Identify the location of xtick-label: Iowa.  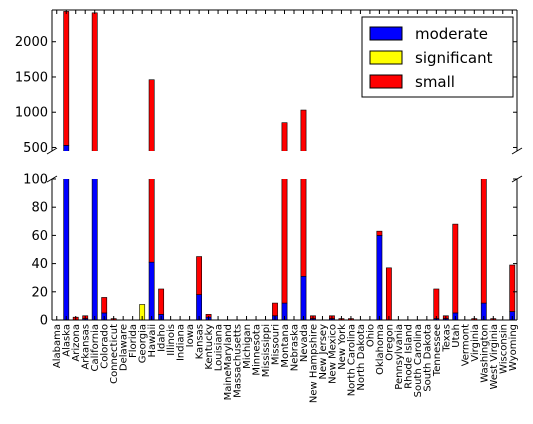
(190, 335).